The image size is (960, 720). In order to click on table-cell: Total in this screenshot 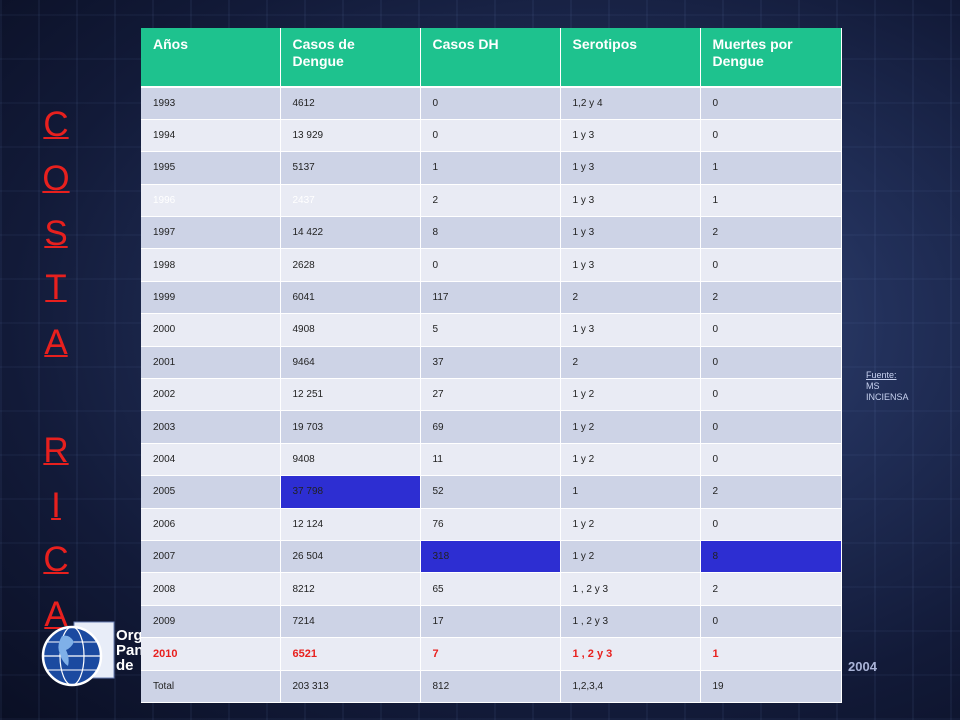, I will do `click(211, 686)`.